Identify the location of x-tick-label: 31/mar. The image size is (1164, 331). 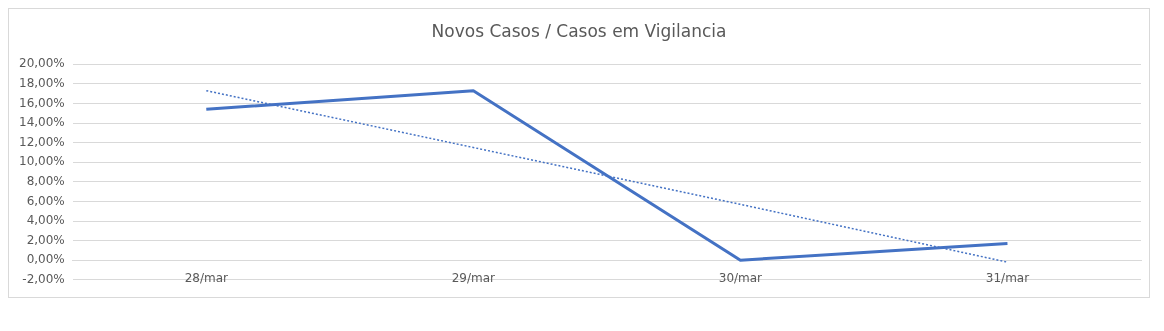
(1007, 277).